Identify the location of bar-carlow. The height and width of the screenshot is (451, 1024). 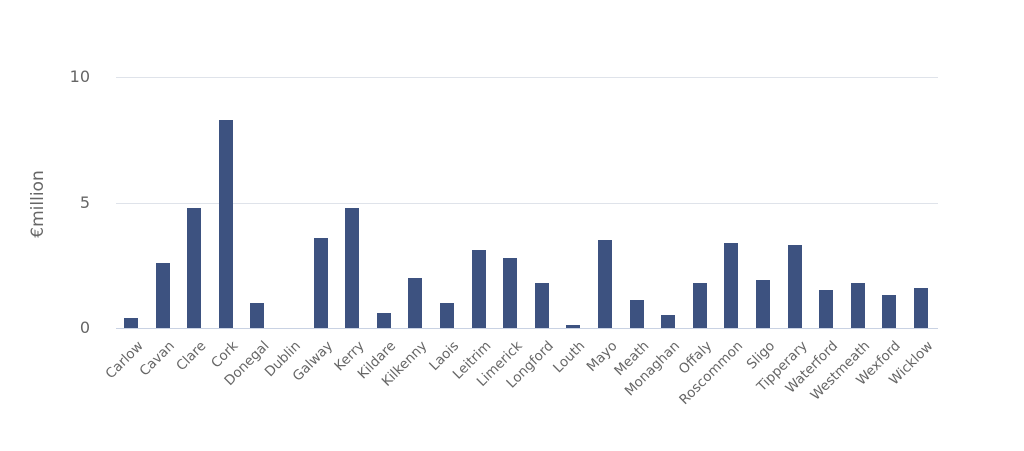
(131, 322).